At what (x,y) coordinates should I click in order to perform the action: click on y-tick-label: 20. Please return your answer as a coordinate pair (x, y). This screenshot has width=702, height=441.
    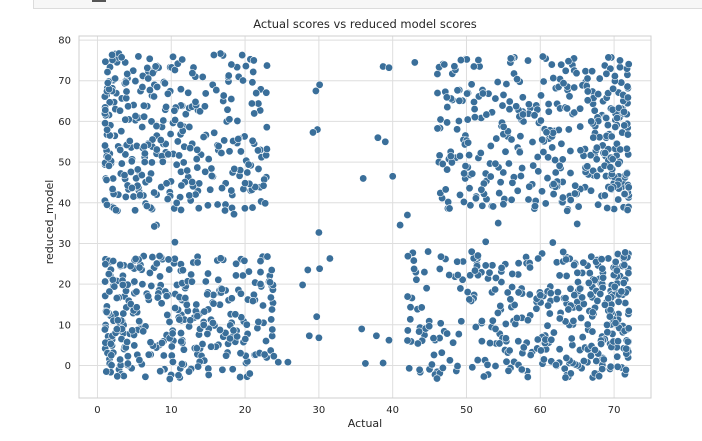
    Looking at the image, I should click on (64, 285).